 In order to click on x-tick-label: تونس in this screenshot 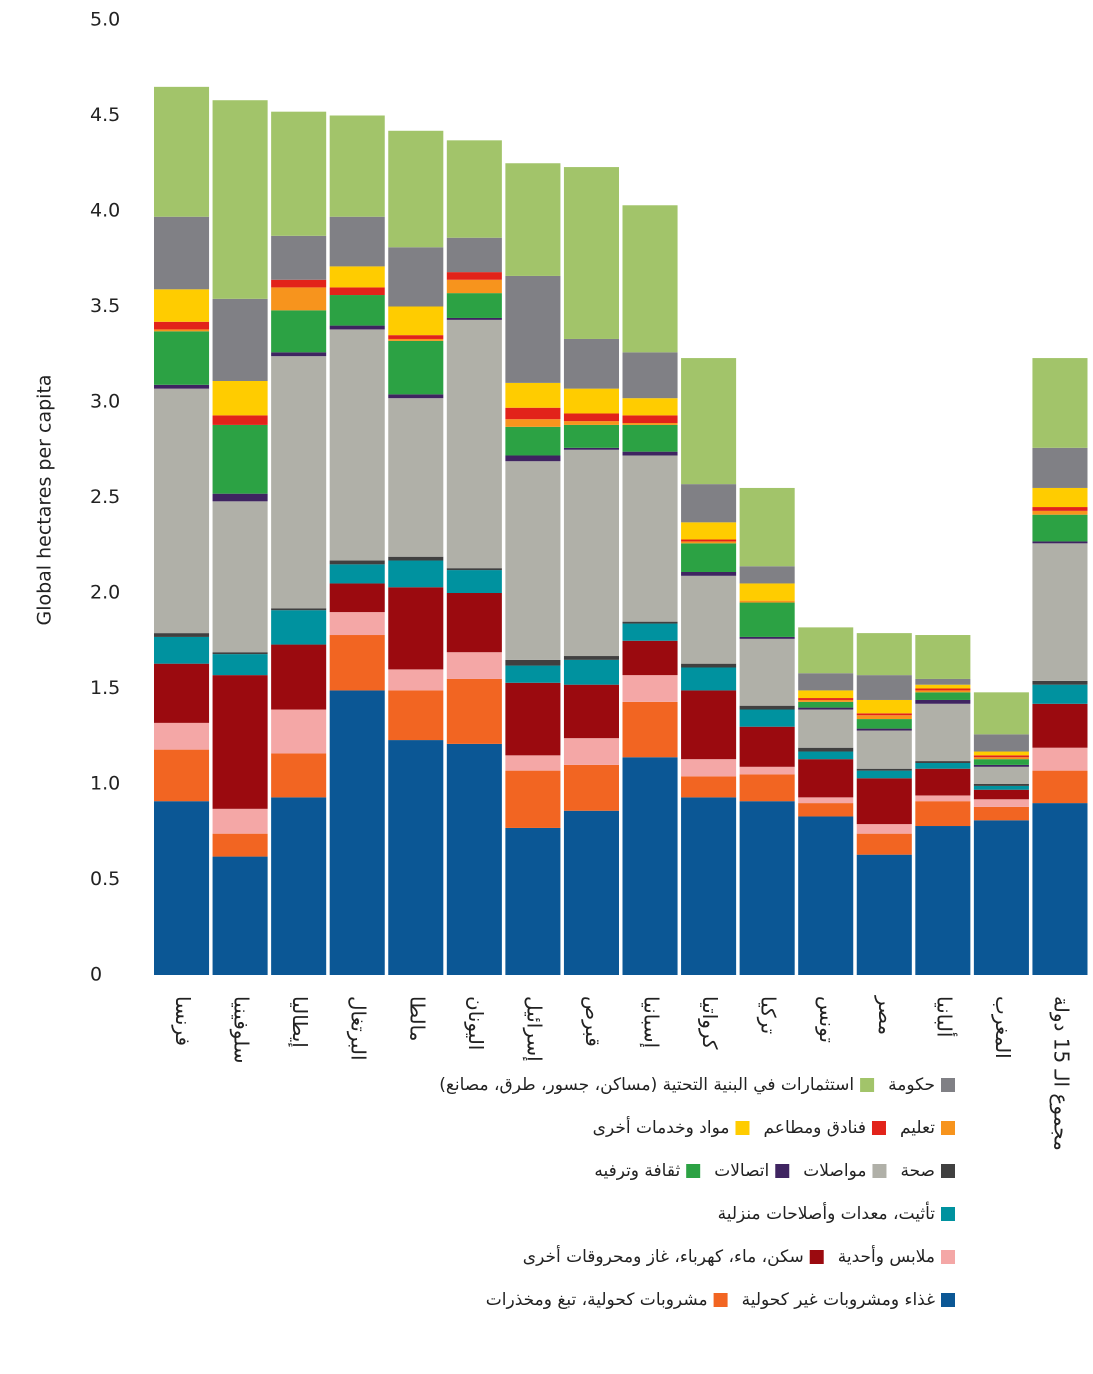, I will do `click(827, 1019)`.